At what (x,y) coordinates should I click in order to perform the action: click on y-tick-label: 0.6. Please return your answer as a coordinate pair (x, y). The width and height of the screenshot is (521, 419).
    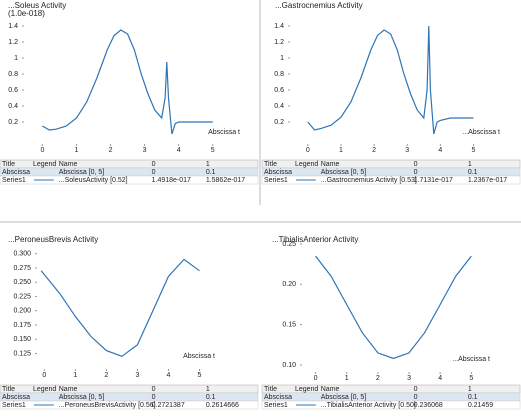
    Looking at the image, I should click on (279, 90).